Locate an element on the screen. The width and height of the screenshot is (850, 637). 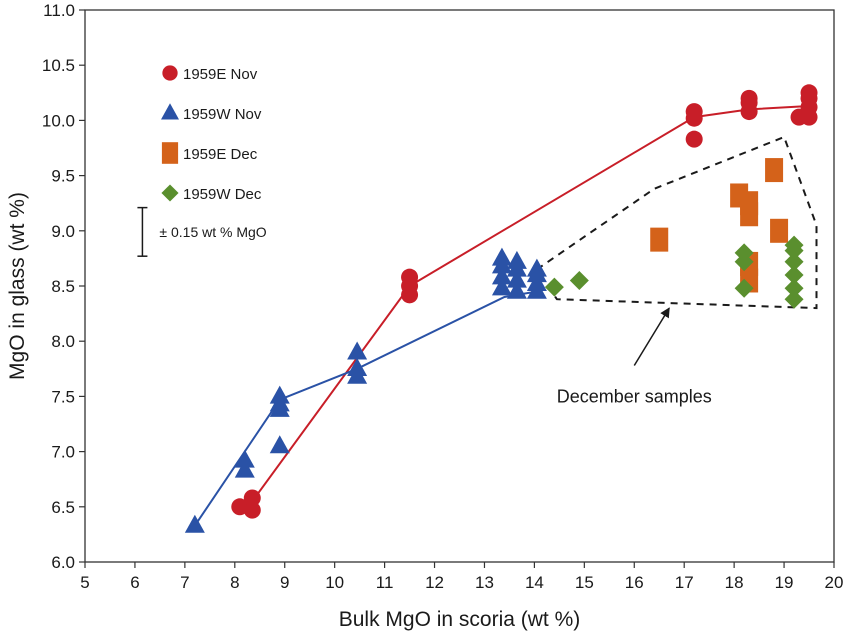
x-axis-title: Bulk MgO in scoria (wt %) is located at coordinates (460, 619).